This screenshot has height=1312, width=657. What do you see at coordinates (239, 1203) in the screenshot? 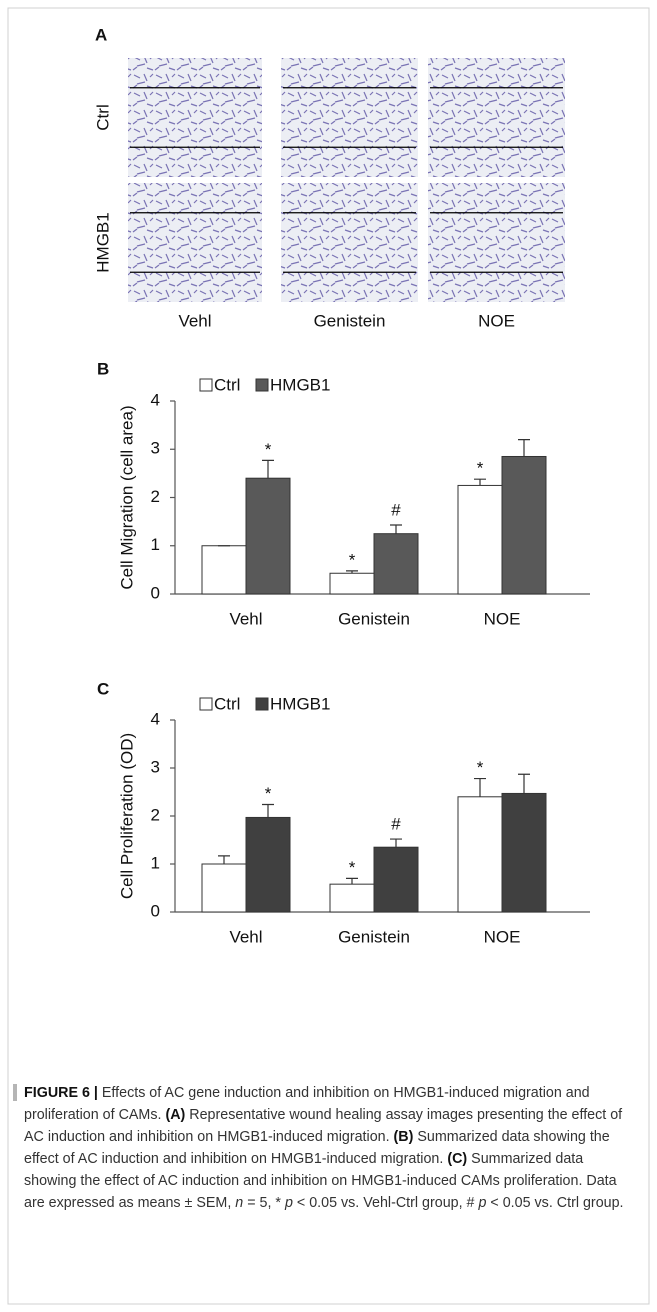
I see `caption-text: n` at bounding box center [239, 1203].